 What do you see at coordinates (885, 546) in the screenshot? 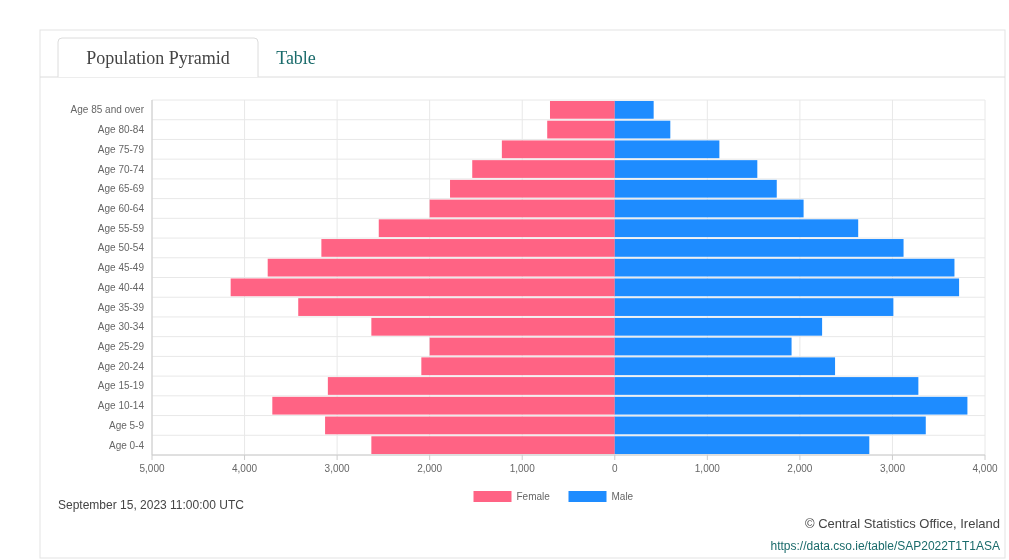
I see `text: https://data.cso.ie/table/SAP2022T1T1ASA` at bounding box center [885, 546].